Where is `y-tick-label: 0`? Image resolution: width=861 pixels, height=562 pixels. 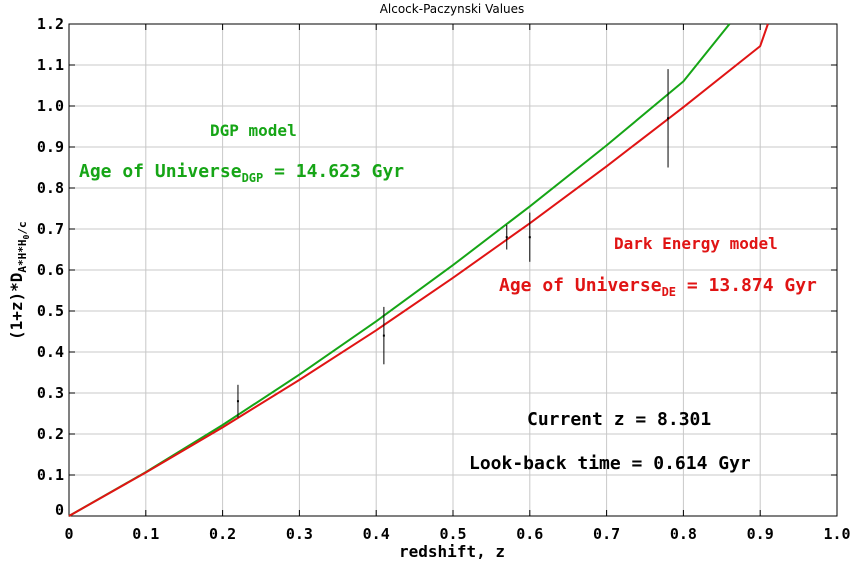 y-tick-label: 0 is located at coordinates (59, 510).